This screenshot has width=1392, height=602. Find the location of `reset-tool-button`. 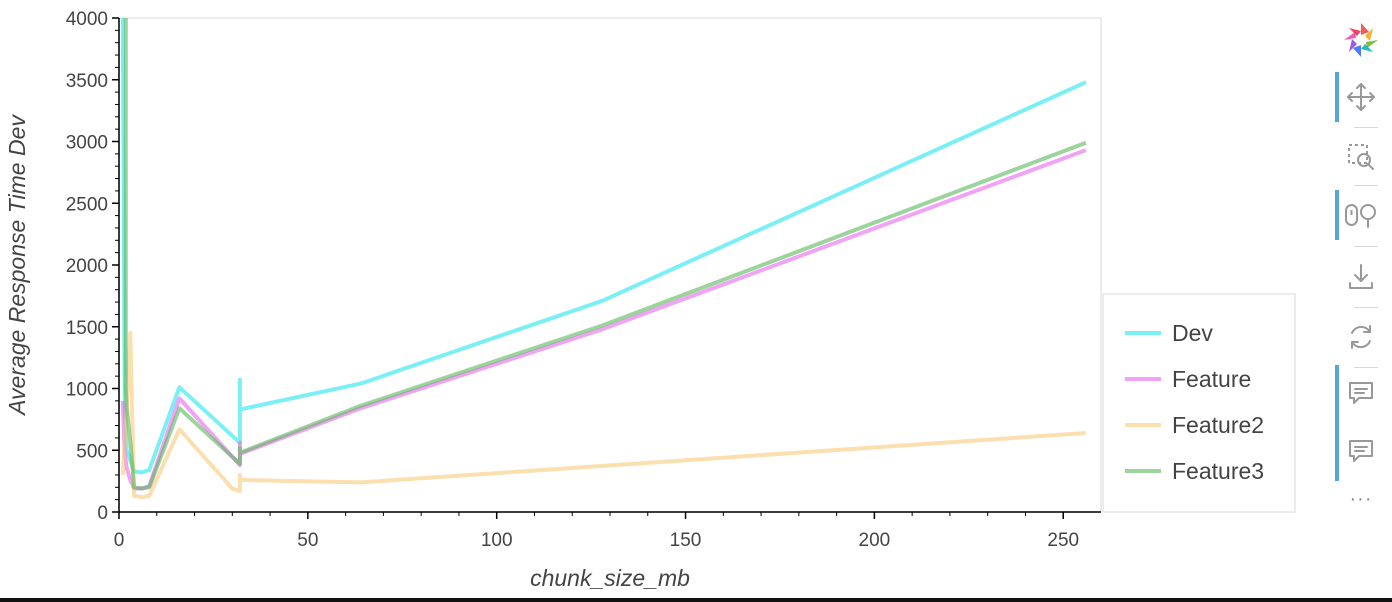

reset-tool-button is located at coordinates (1361, 337).